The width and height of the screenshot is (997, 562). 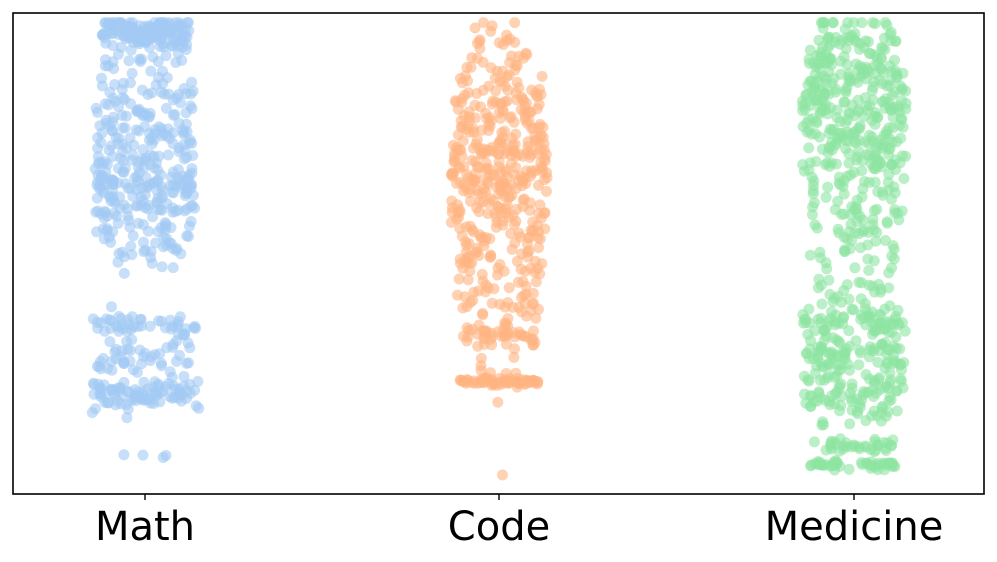 I want to click on series-math, so click(x=145, y=240).